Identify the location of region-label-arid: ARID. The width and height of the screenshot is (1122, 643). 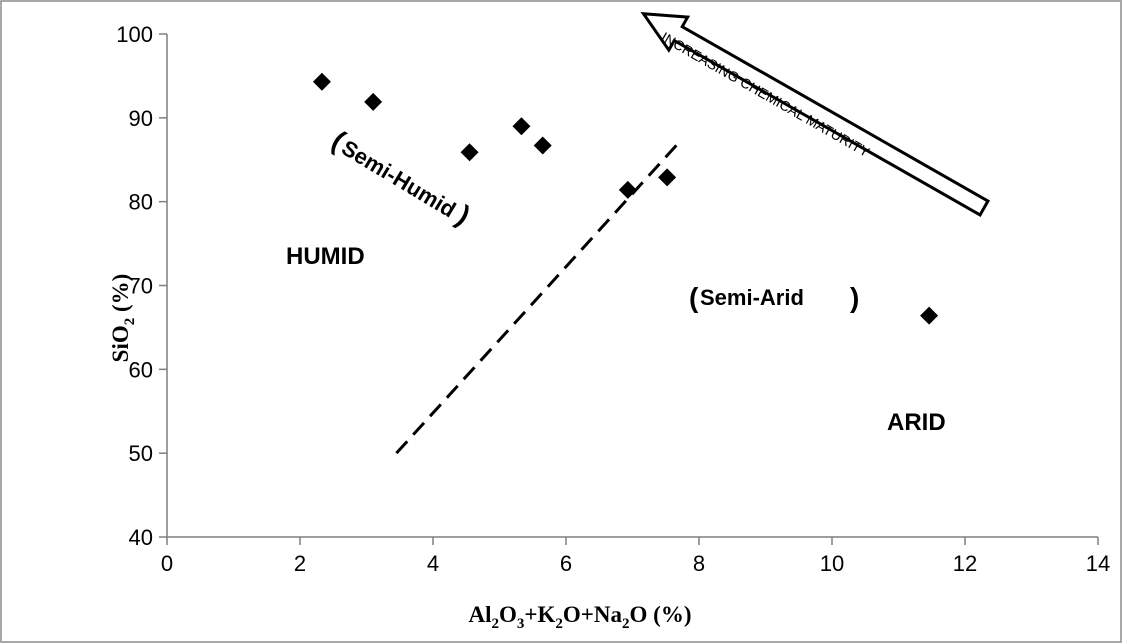
(916, 422).